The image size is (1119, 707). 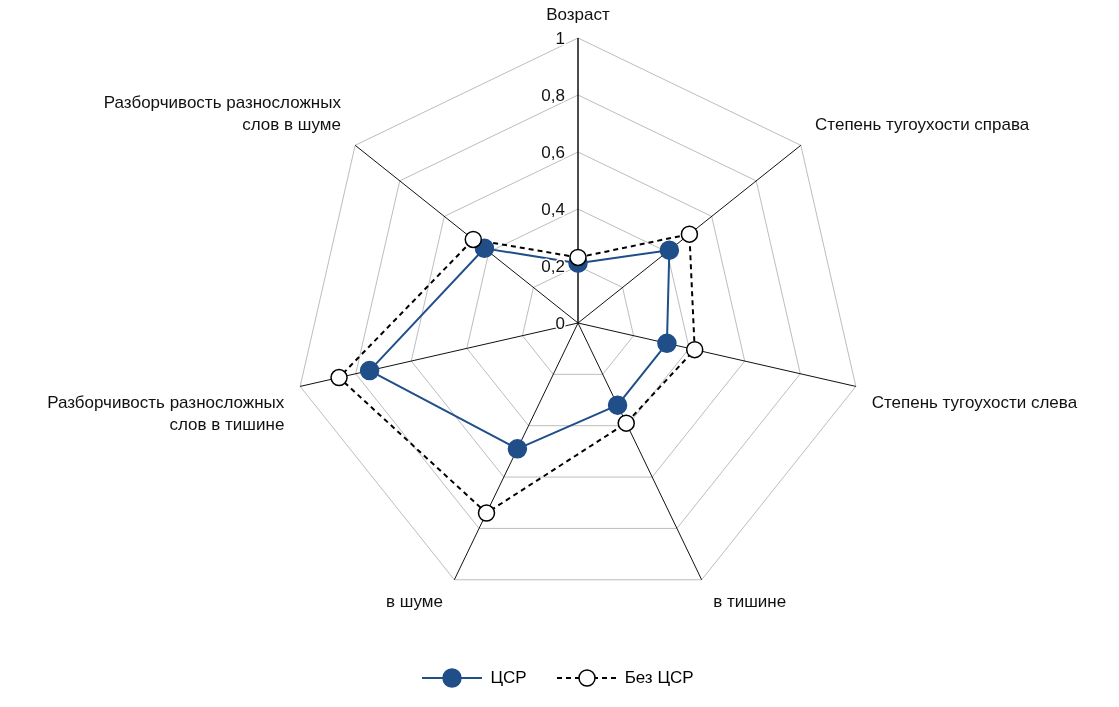 I want to click on spoke-label: в шуме, so click(x=414, y=601).